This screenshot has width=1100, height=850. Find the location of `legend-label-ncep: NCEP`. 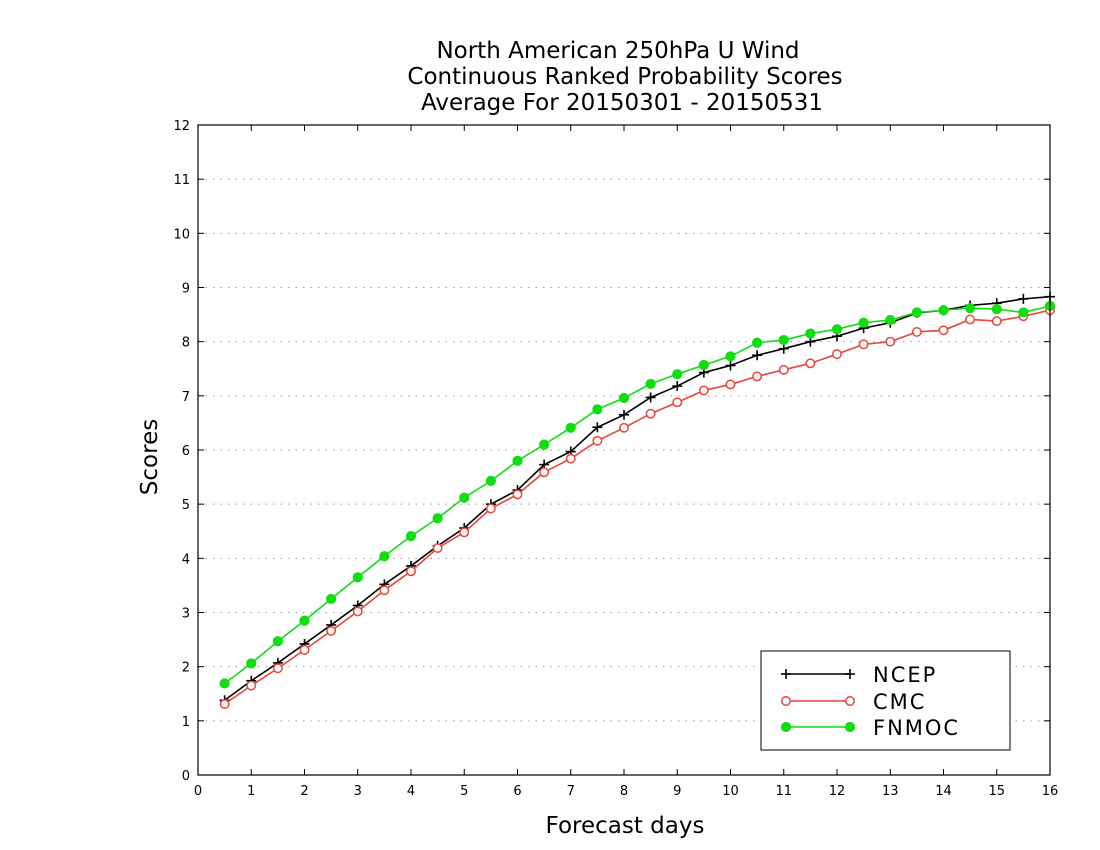

legend-label-ncep: NCEP is located at coordinates (905, 675).